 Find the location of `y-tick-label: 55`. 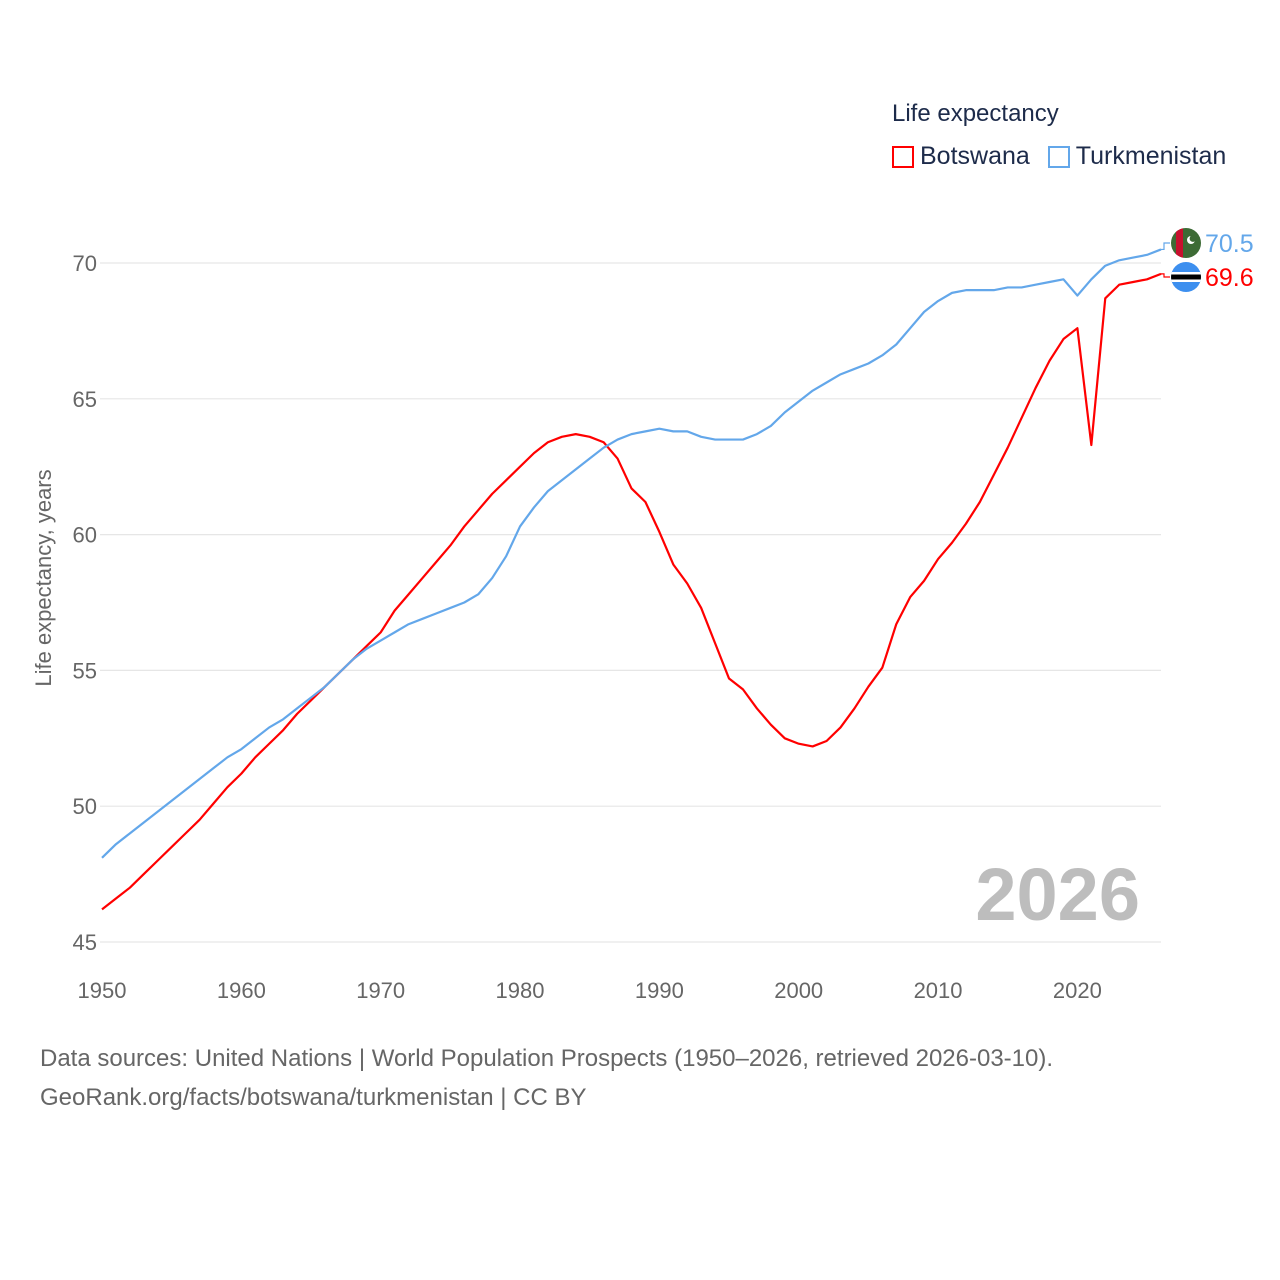

y-tick-label: 55 is located at coordinates (85, 670).